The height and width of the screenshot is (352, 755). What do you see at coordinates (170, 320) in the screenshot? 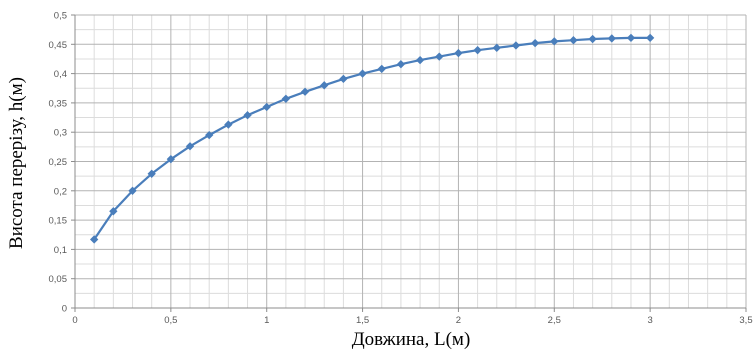
I see `x-tick-label: 0,5` at bounding box center [170, 320].